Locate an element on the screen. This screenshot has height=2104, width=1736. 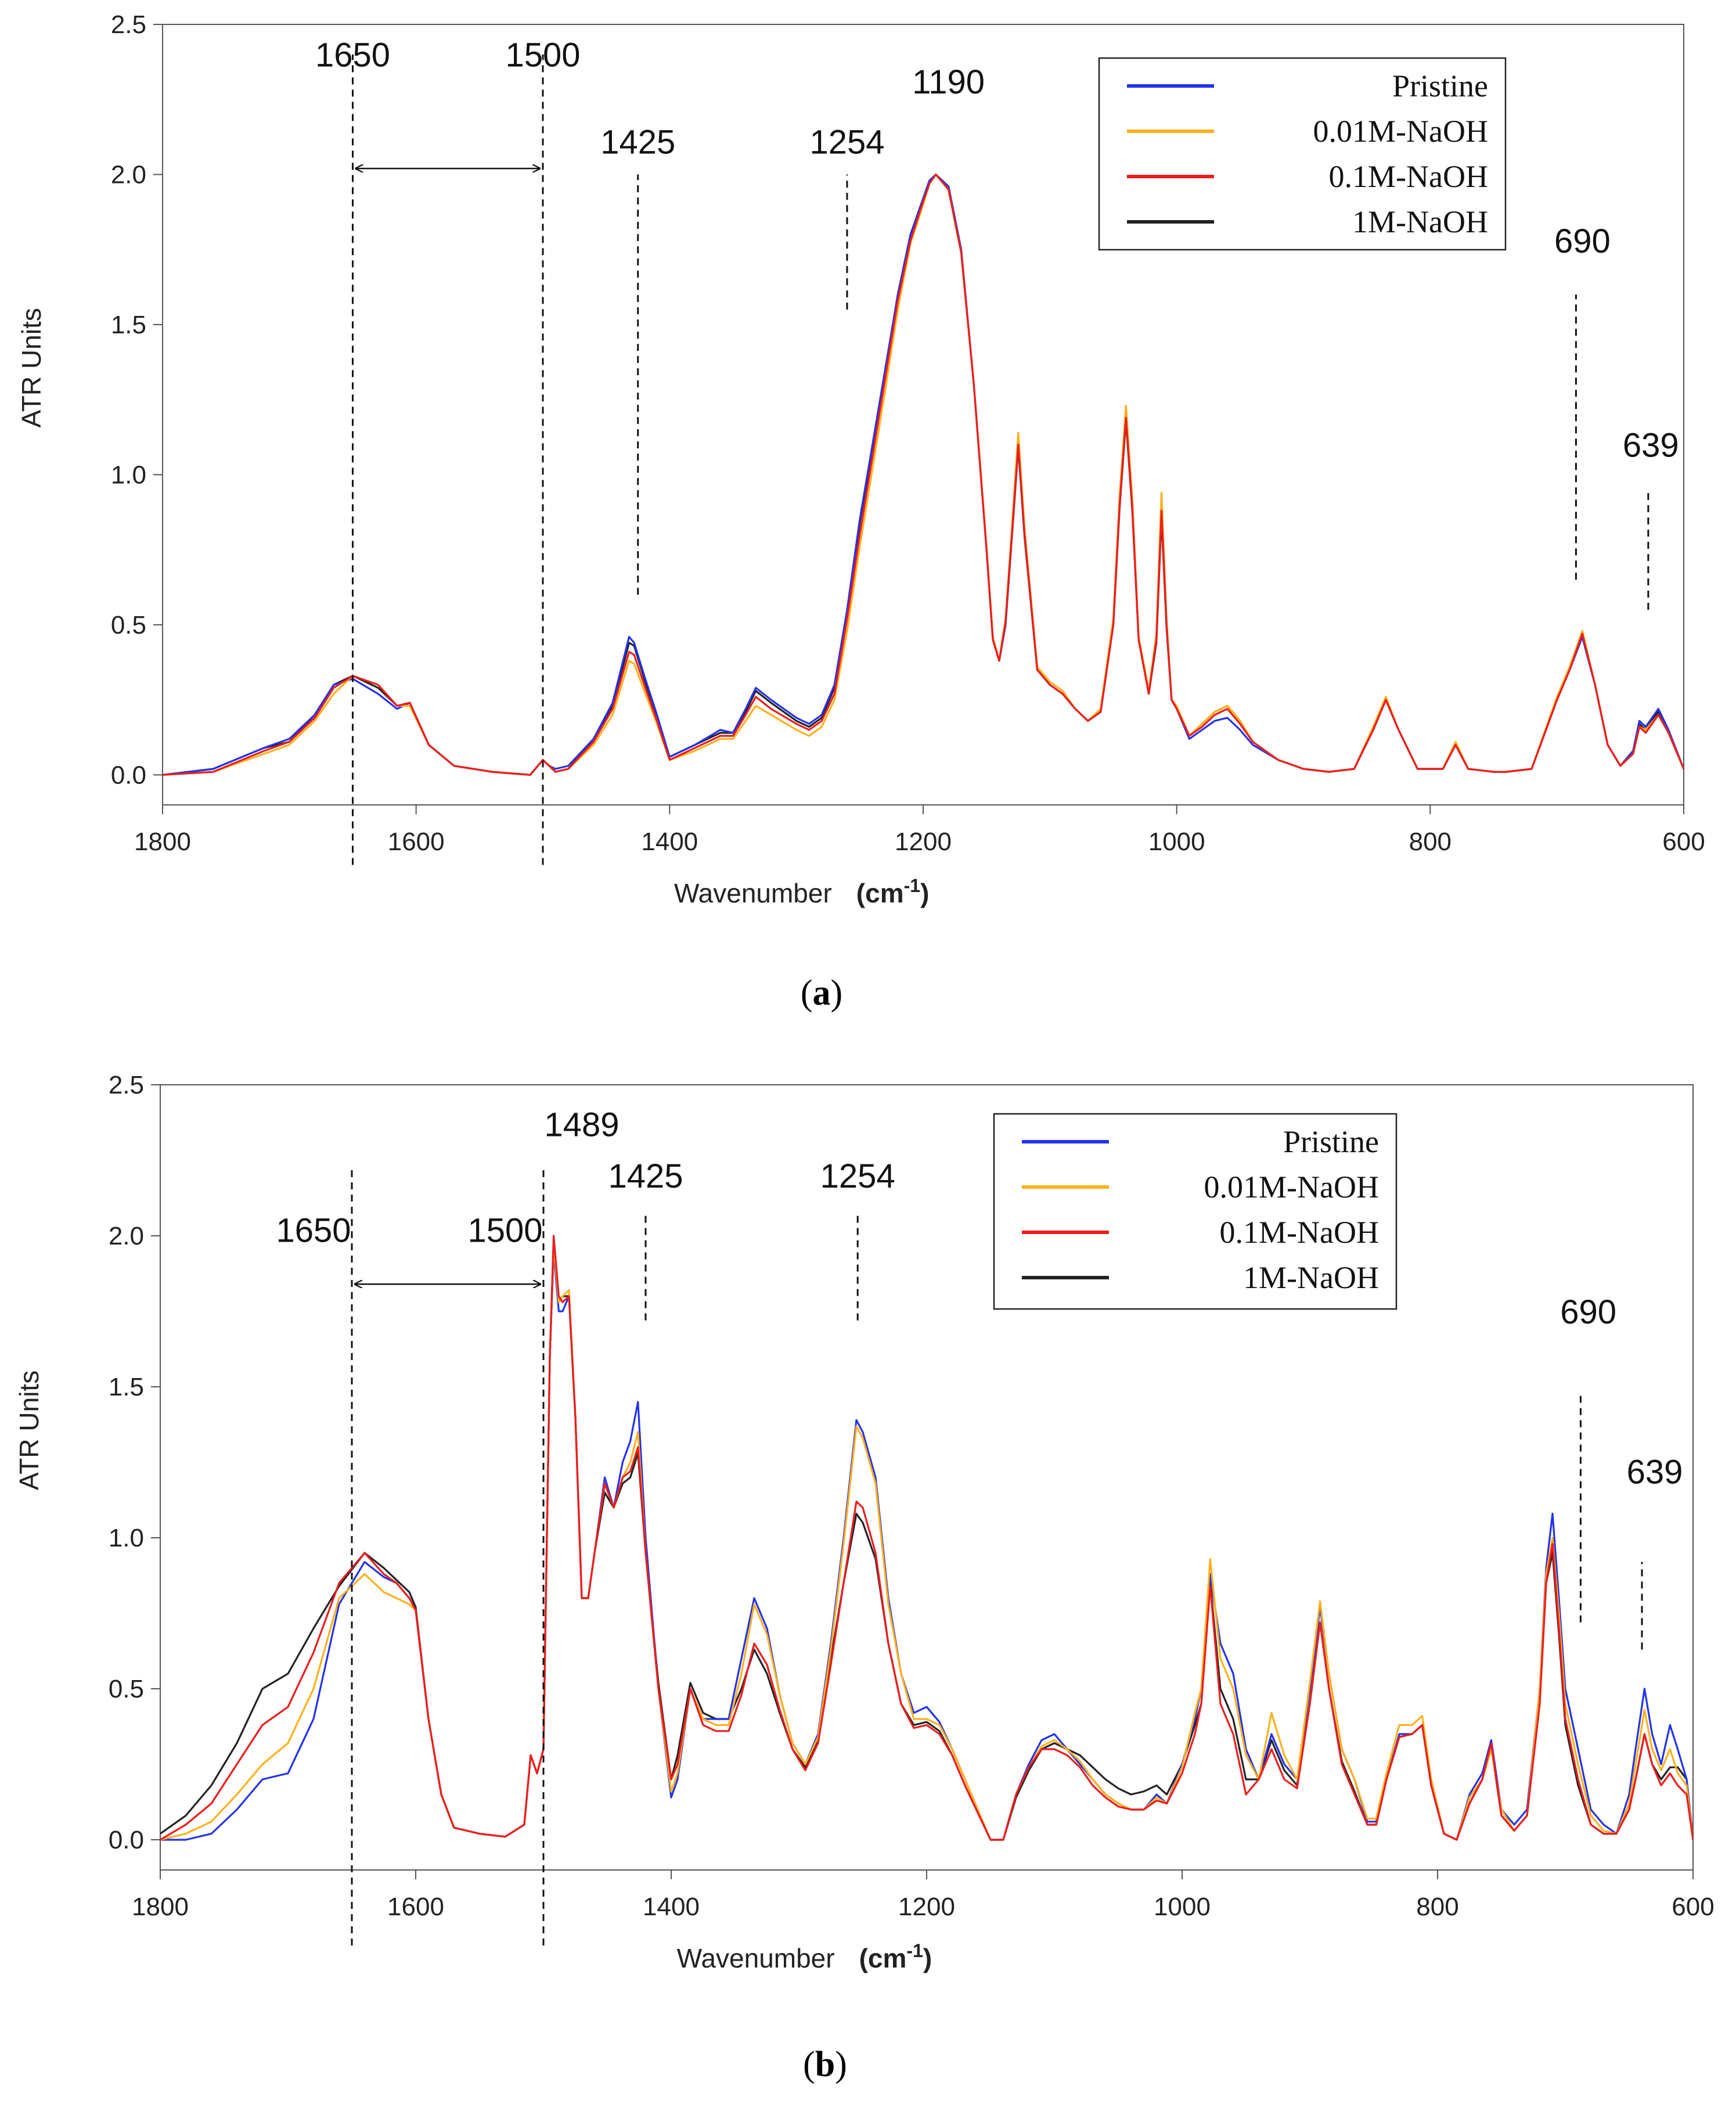
caption-letter: a is located at coordinates (822, 993).